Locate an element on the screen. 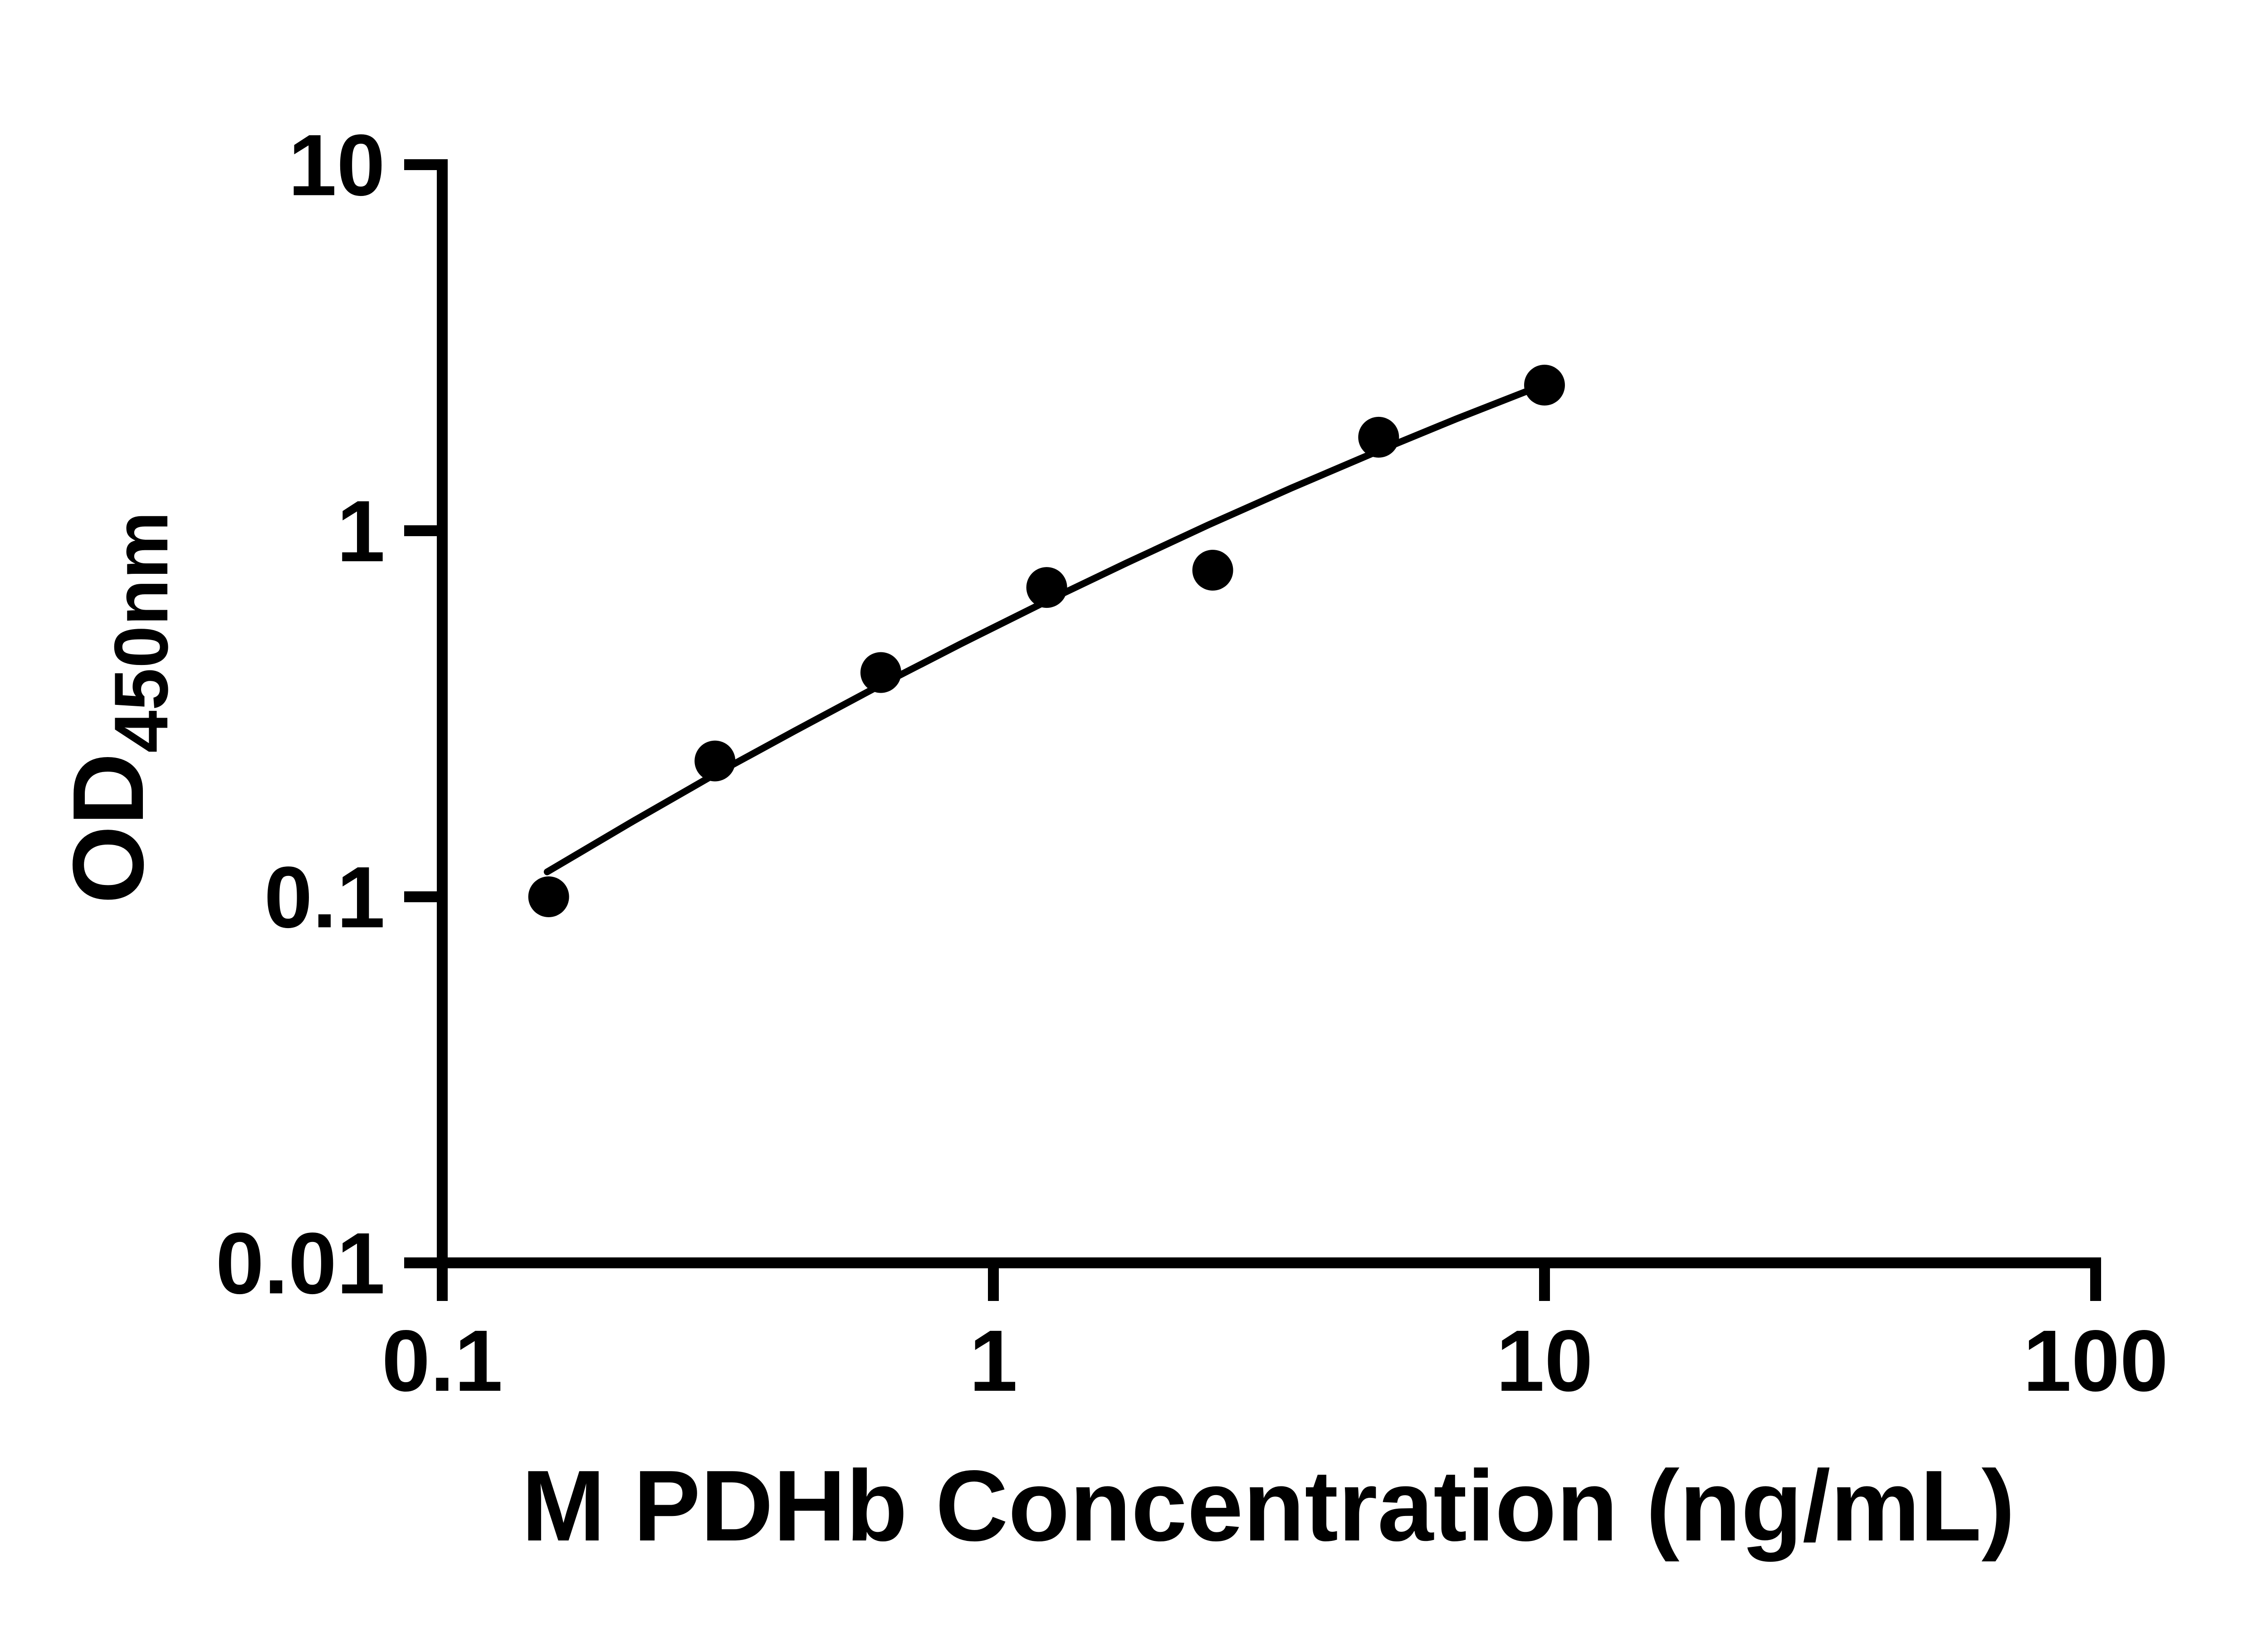  y-tick-label: 10 is located at coordinates (337, 165).